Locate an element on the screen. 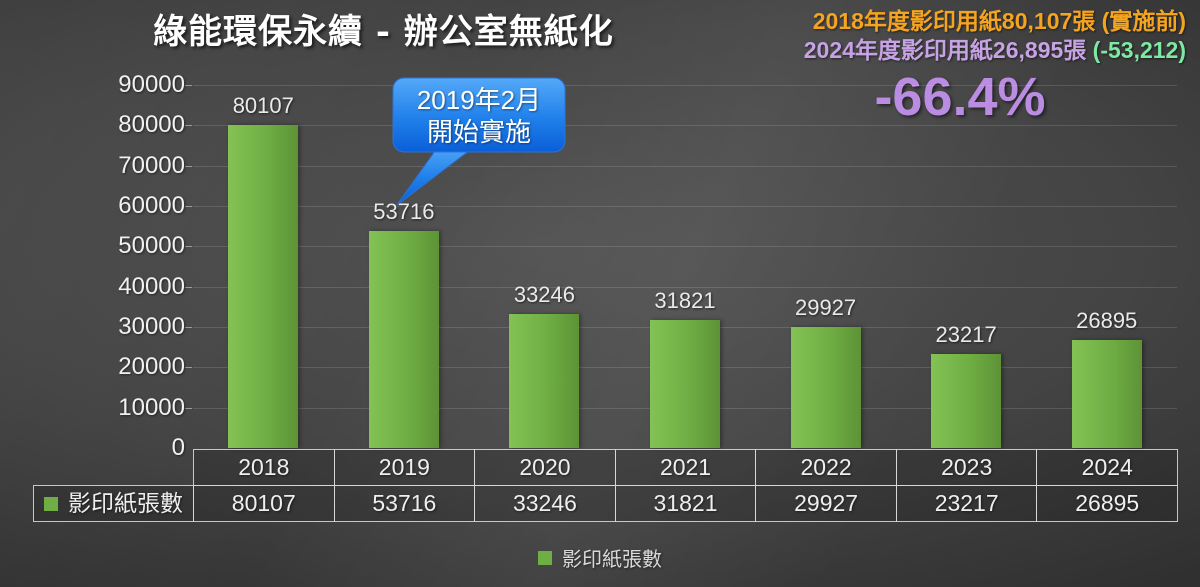 The width and height of the screenshot is (1200, 587). table-year-cell: 2021 is located at coordinates (685, 467).